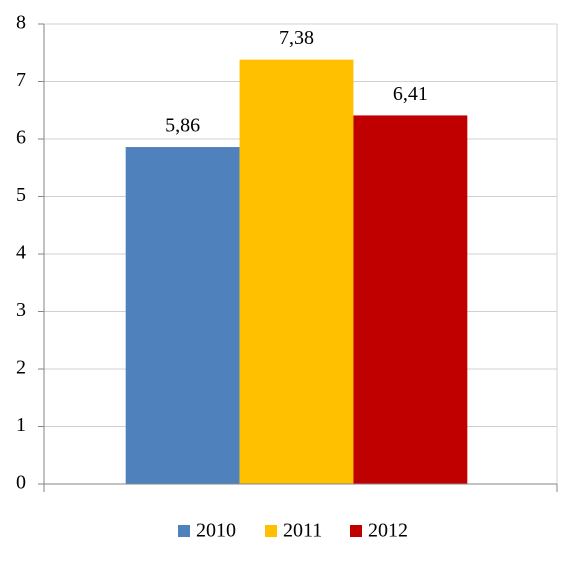 The width and height of the screenshot is (584, 564). Describe the element at coordinates (182, 126) in the screenshot. I see `value-label: 5,86` at that location.